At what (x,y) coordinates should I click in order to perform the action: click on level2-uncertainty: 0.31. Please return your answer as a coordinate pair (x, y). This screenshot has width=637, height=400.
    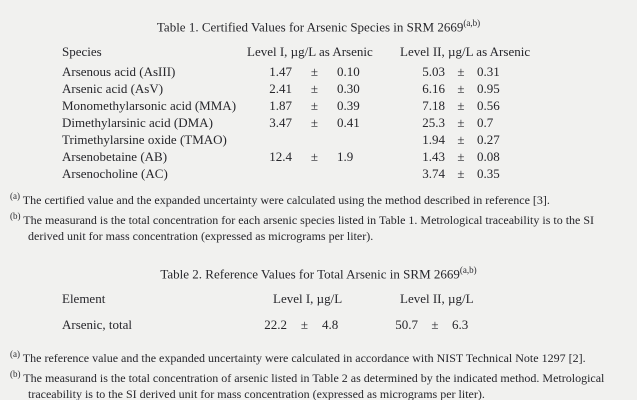
    Looking at the image, I should click on (488, 71).